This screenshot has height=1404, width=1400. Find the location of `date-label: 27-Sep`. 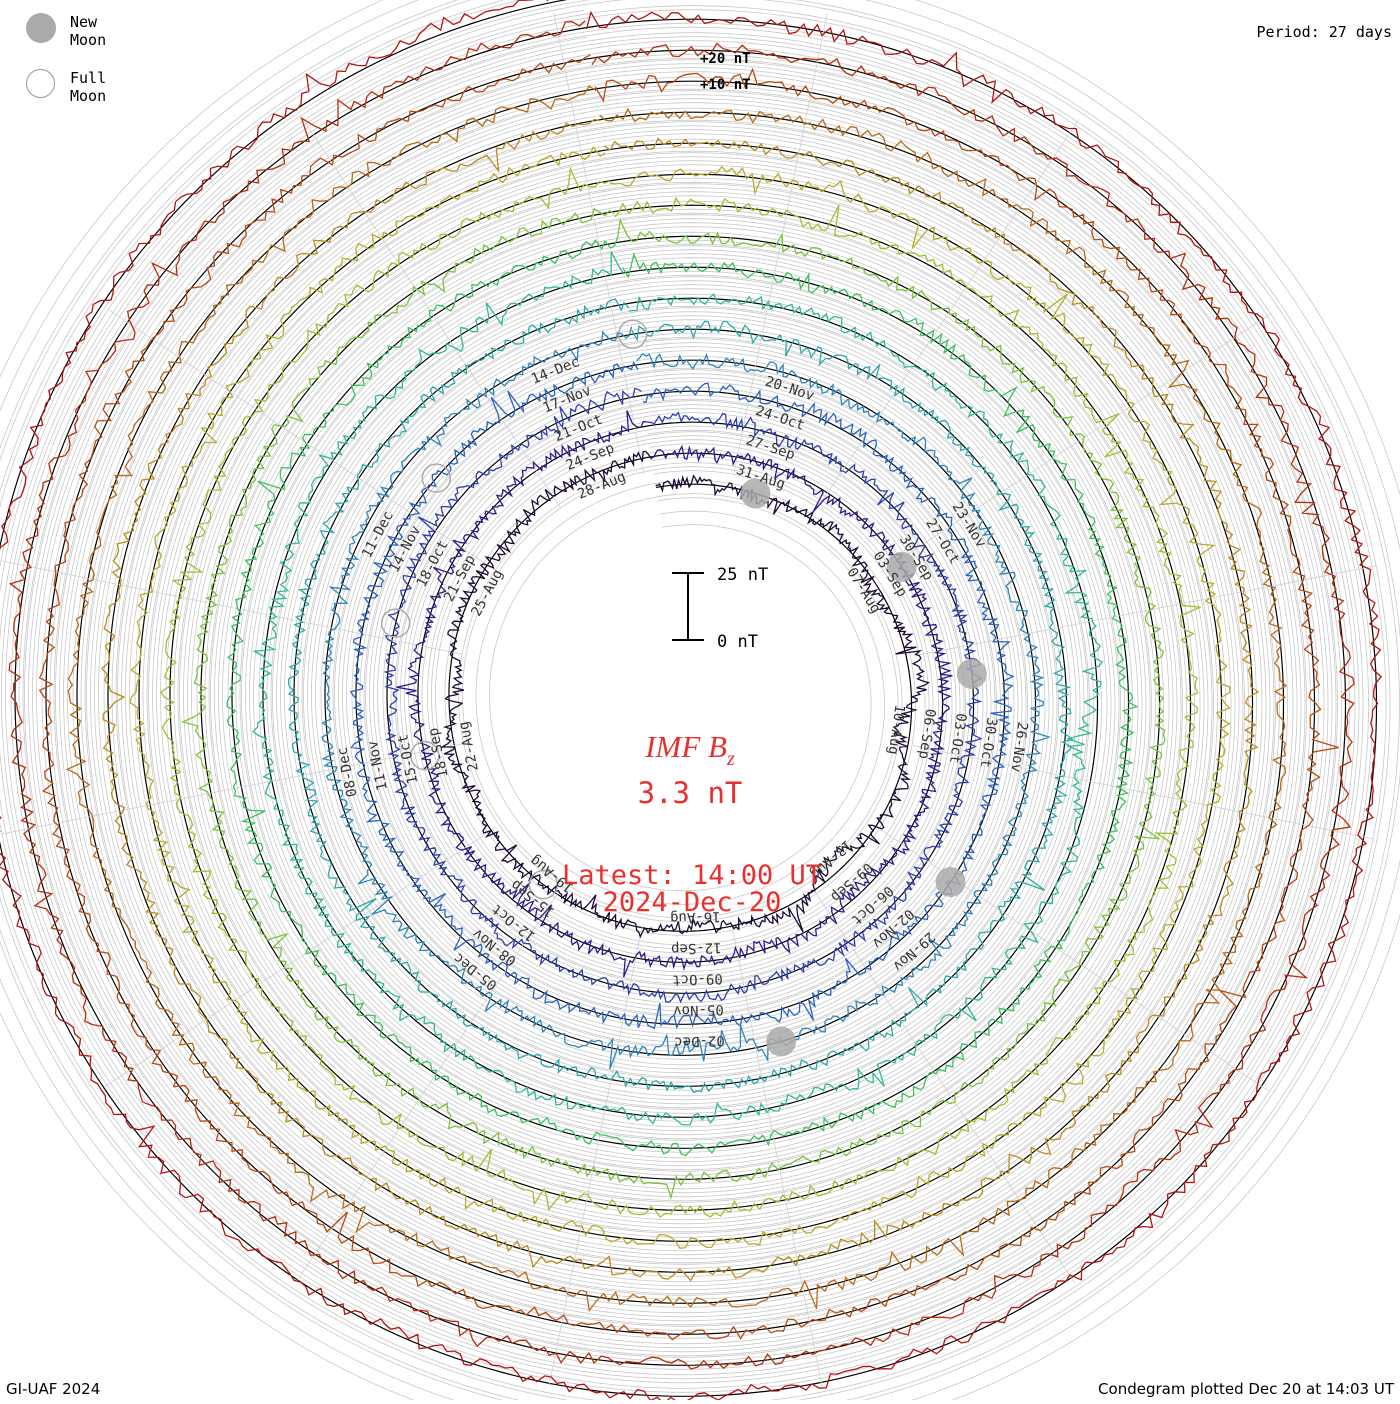

date-label: 27-Sep is located at coordinates (770, 447).